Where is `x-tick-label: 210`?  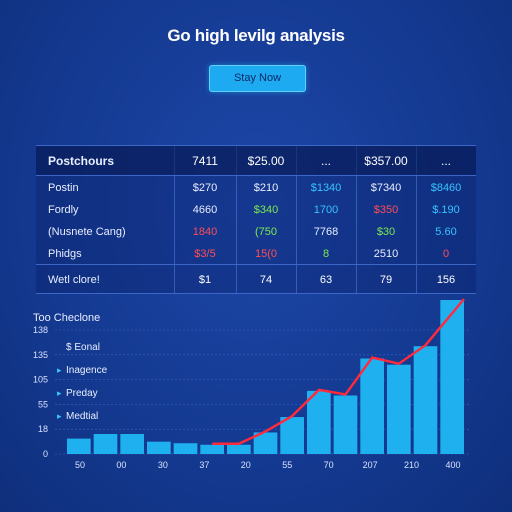 x-tick-label: 210 is located at coordinates (411, 465).